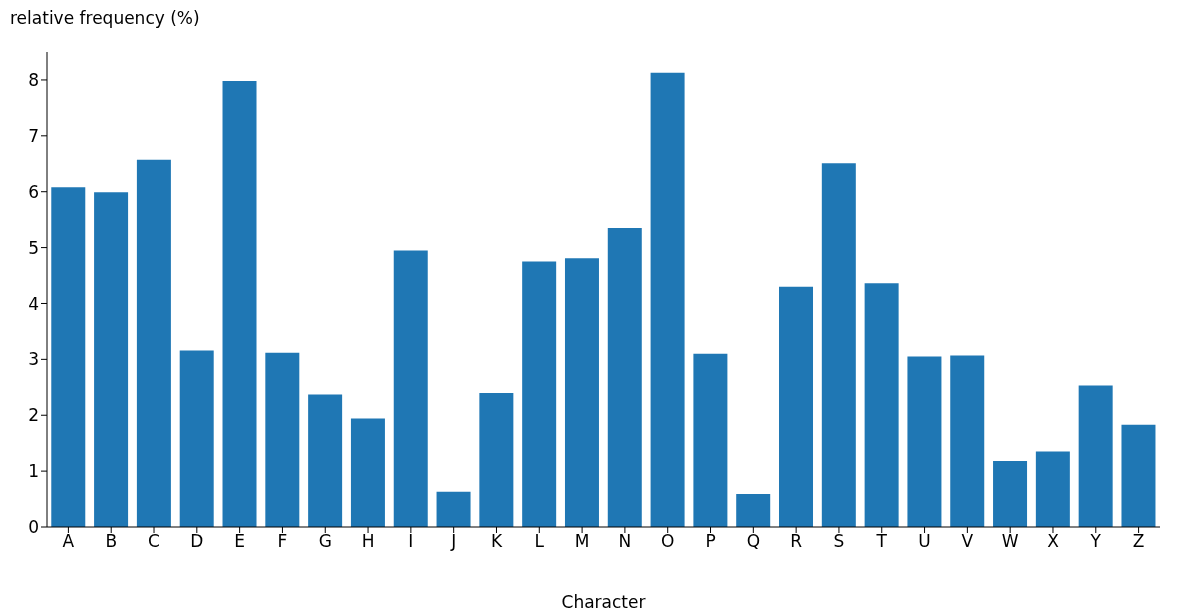 This screenshot has width=1179, height=616. Describe the element at coordinates (753, 541) in the screenshot. I see `x-tick-label: Q` at that location.